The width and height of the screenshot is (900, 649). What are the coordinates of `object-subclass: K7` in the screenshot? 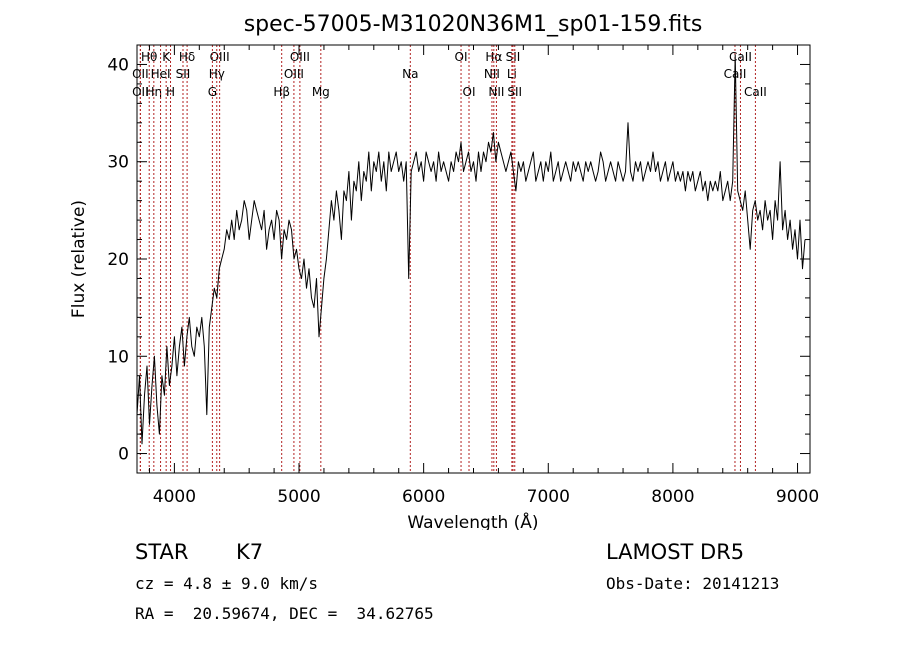 It's located at (250, 552).